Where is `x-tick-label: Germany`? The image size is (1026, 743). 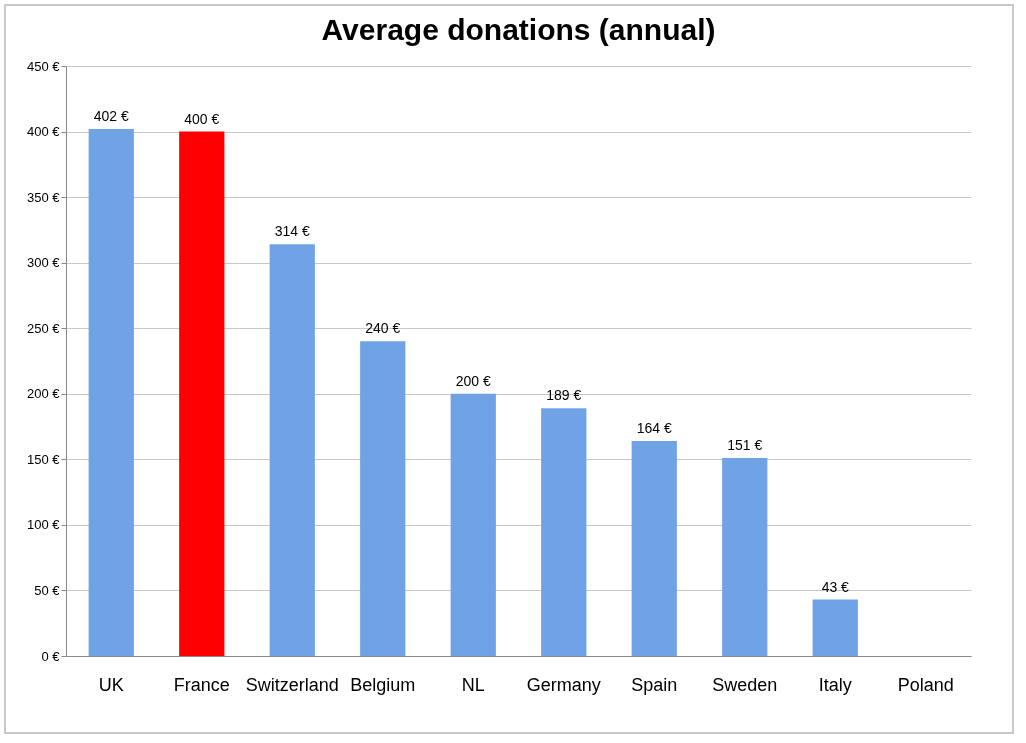 x-tick-label: Germany is located at coordinates (563, 684).